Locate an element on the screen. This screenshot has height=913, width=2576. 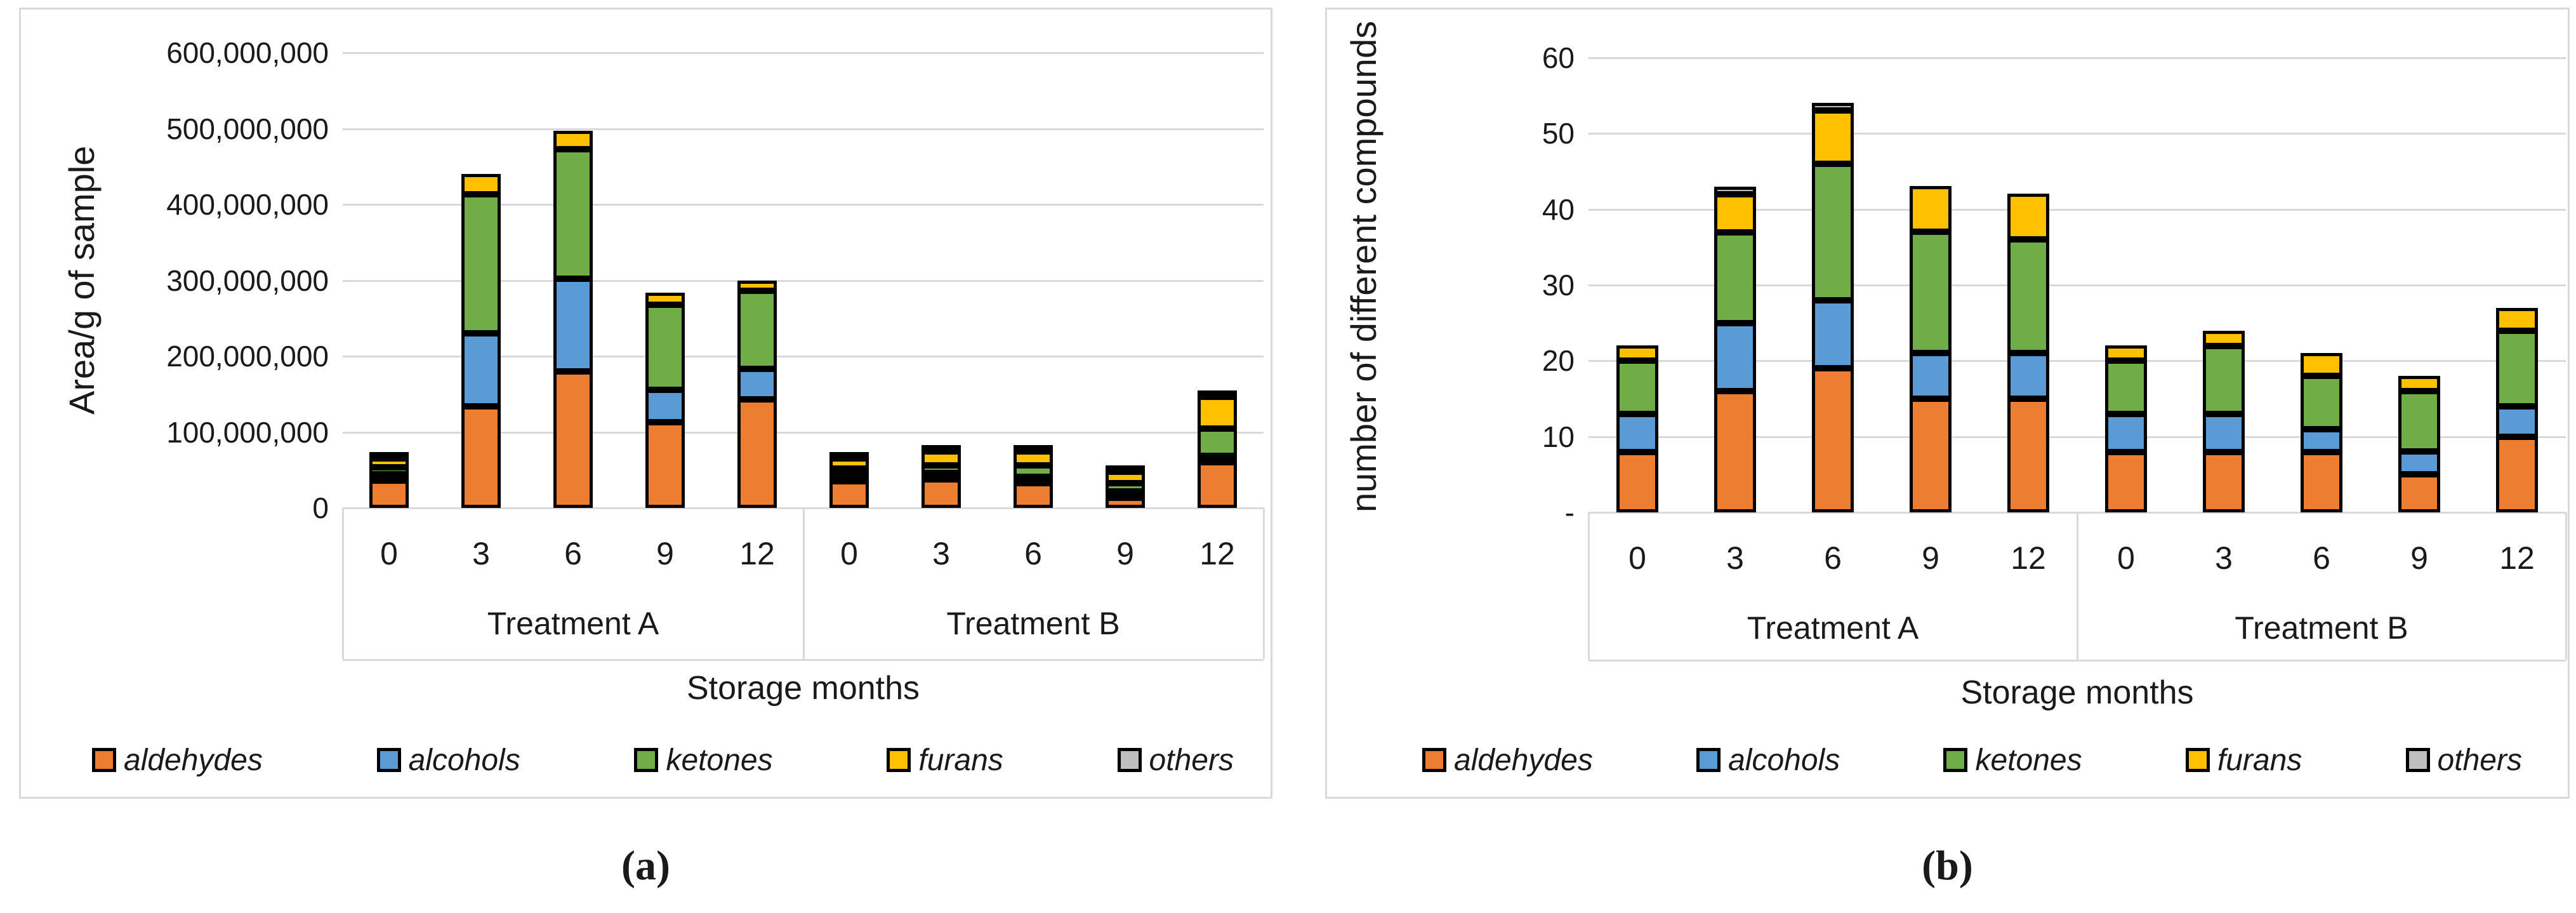
legend-item-ketones: ketones is located at coordinates (2013, 760).